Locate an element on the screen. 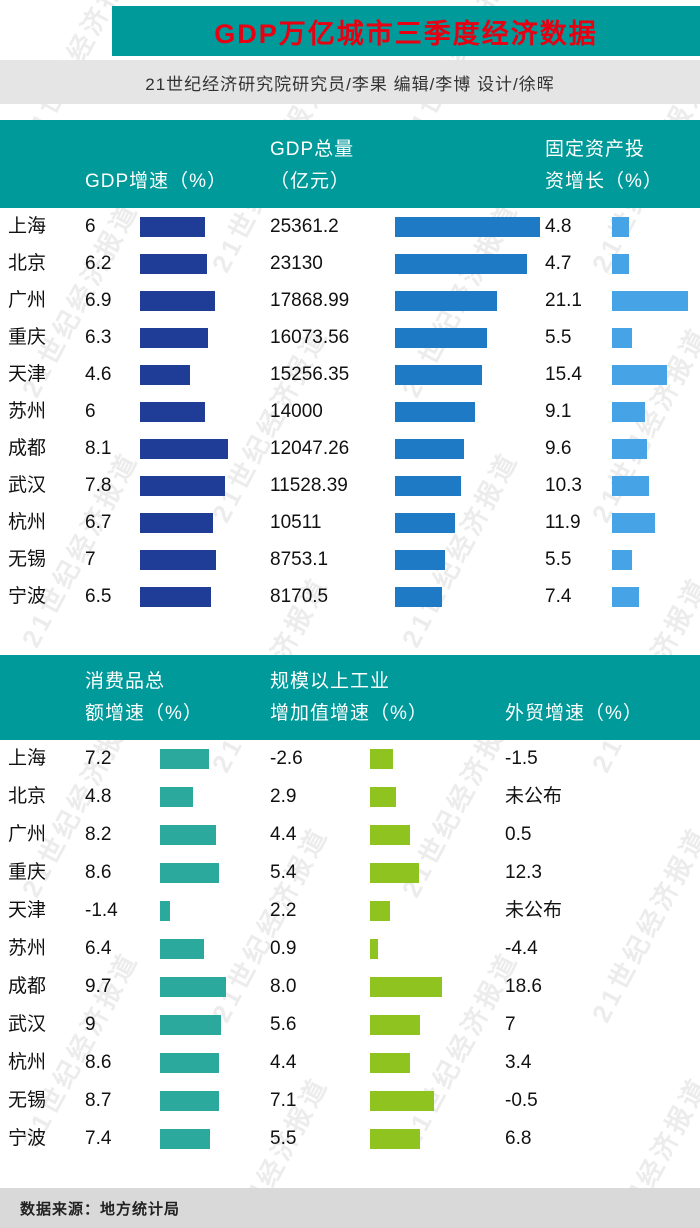 The image size is (700, 1228). header-line: 资增长（%） is located at coordinates (604, 181).